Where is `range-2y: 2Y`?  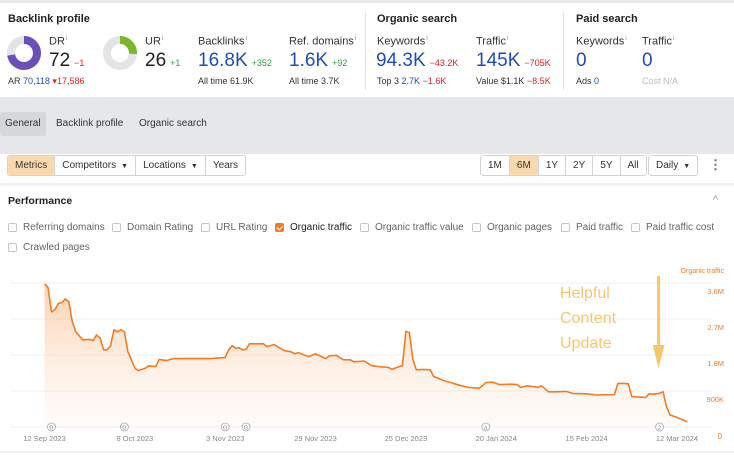
range-2y: 2Y is located at coordinates (580, 165).